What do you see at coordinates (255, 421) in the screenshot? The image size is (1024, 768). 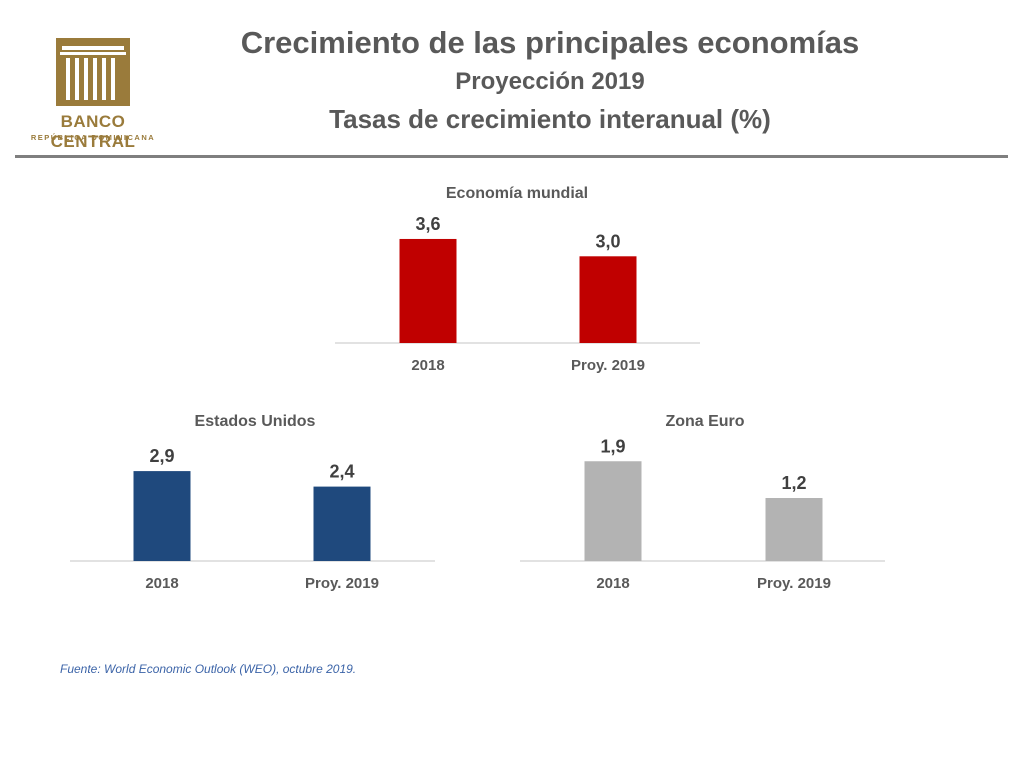 I see `chart-title: Estados Unidos` at bounding box center [255, 421].